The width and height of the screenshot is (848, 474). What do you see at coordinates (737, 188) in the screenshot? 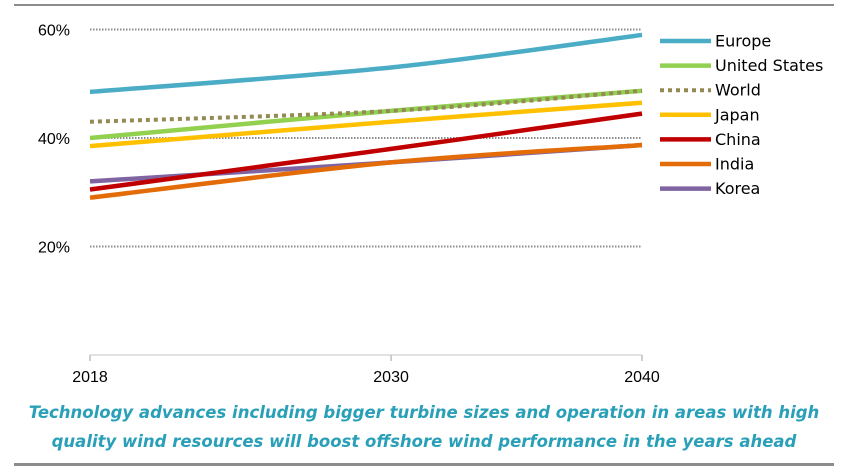
I see `legend-label: Korea` at bounding box center [737, 188].